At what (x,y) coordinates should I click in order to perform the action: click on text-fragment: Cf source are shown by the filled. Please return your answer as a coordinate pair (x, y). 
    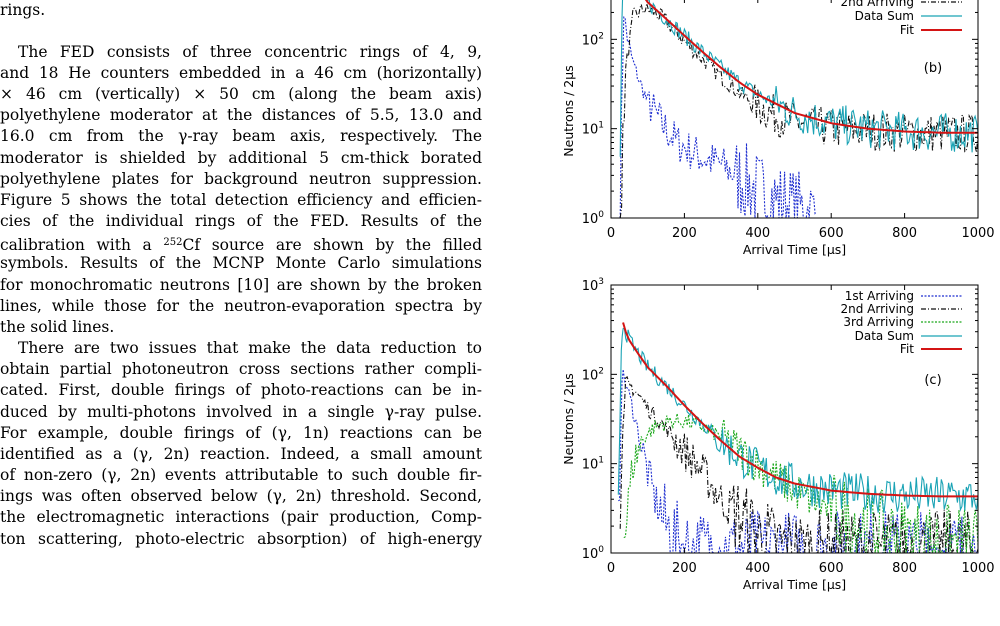
    Looking at the image, I should click on (332, 245).